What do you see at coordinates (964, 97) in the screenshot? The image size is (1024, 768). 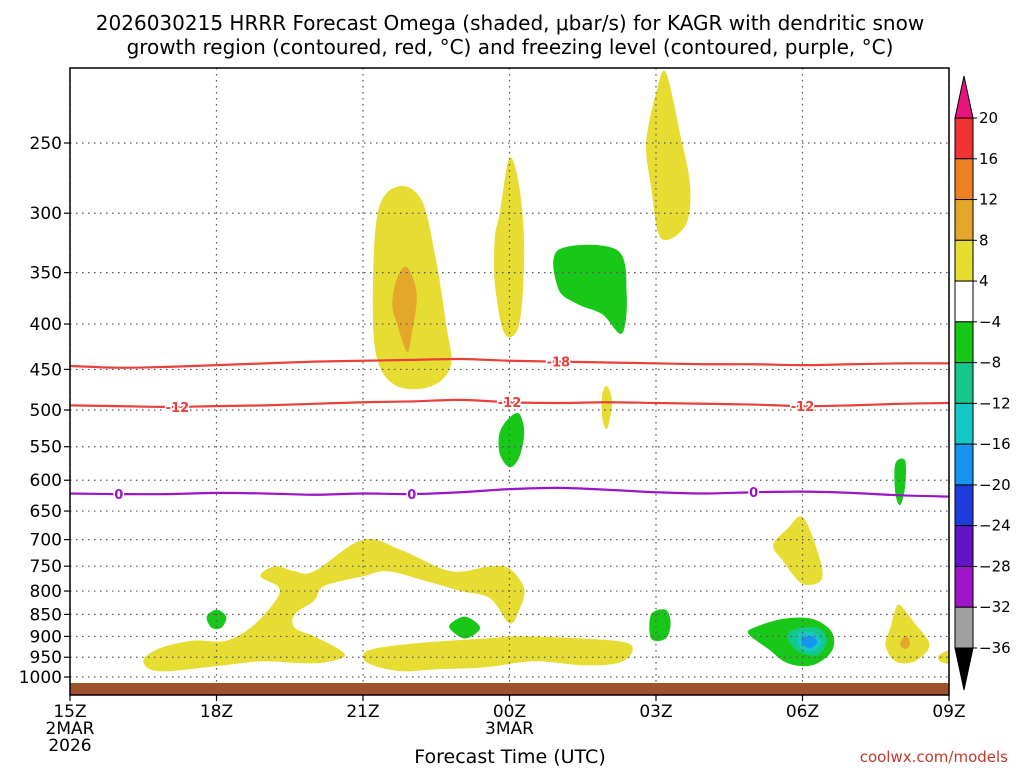 I see `colorbar-arrow-up` at bounding box center [964, 97].